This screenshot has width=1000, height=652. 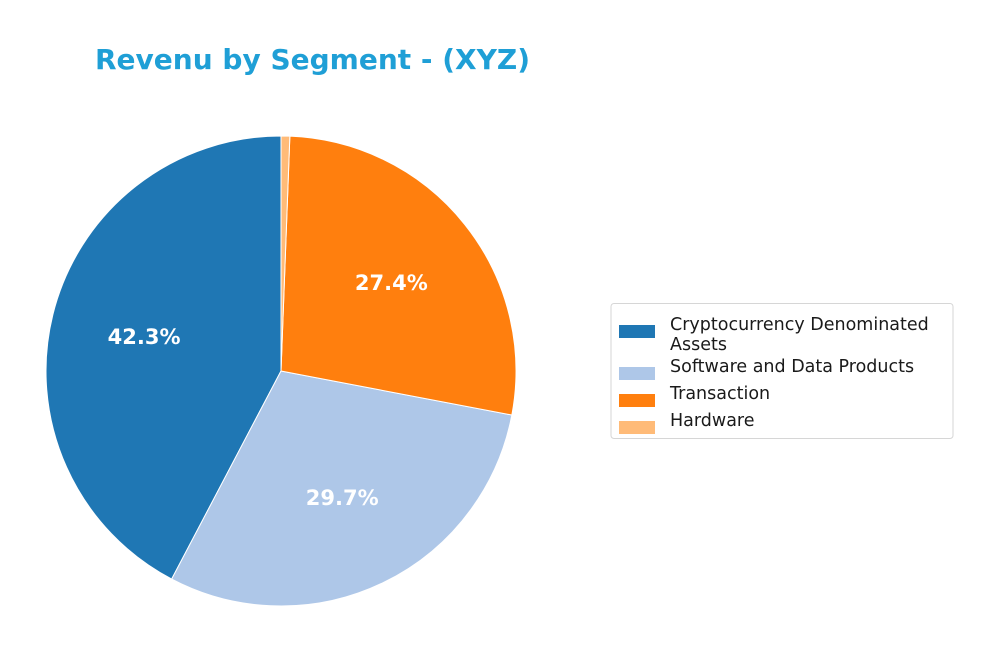 What do you see at coordinates (312, 59) in the screenshot?
I see `chart-title: Revenu by Segment - (XYZ)` at bounding box center [312, 59].